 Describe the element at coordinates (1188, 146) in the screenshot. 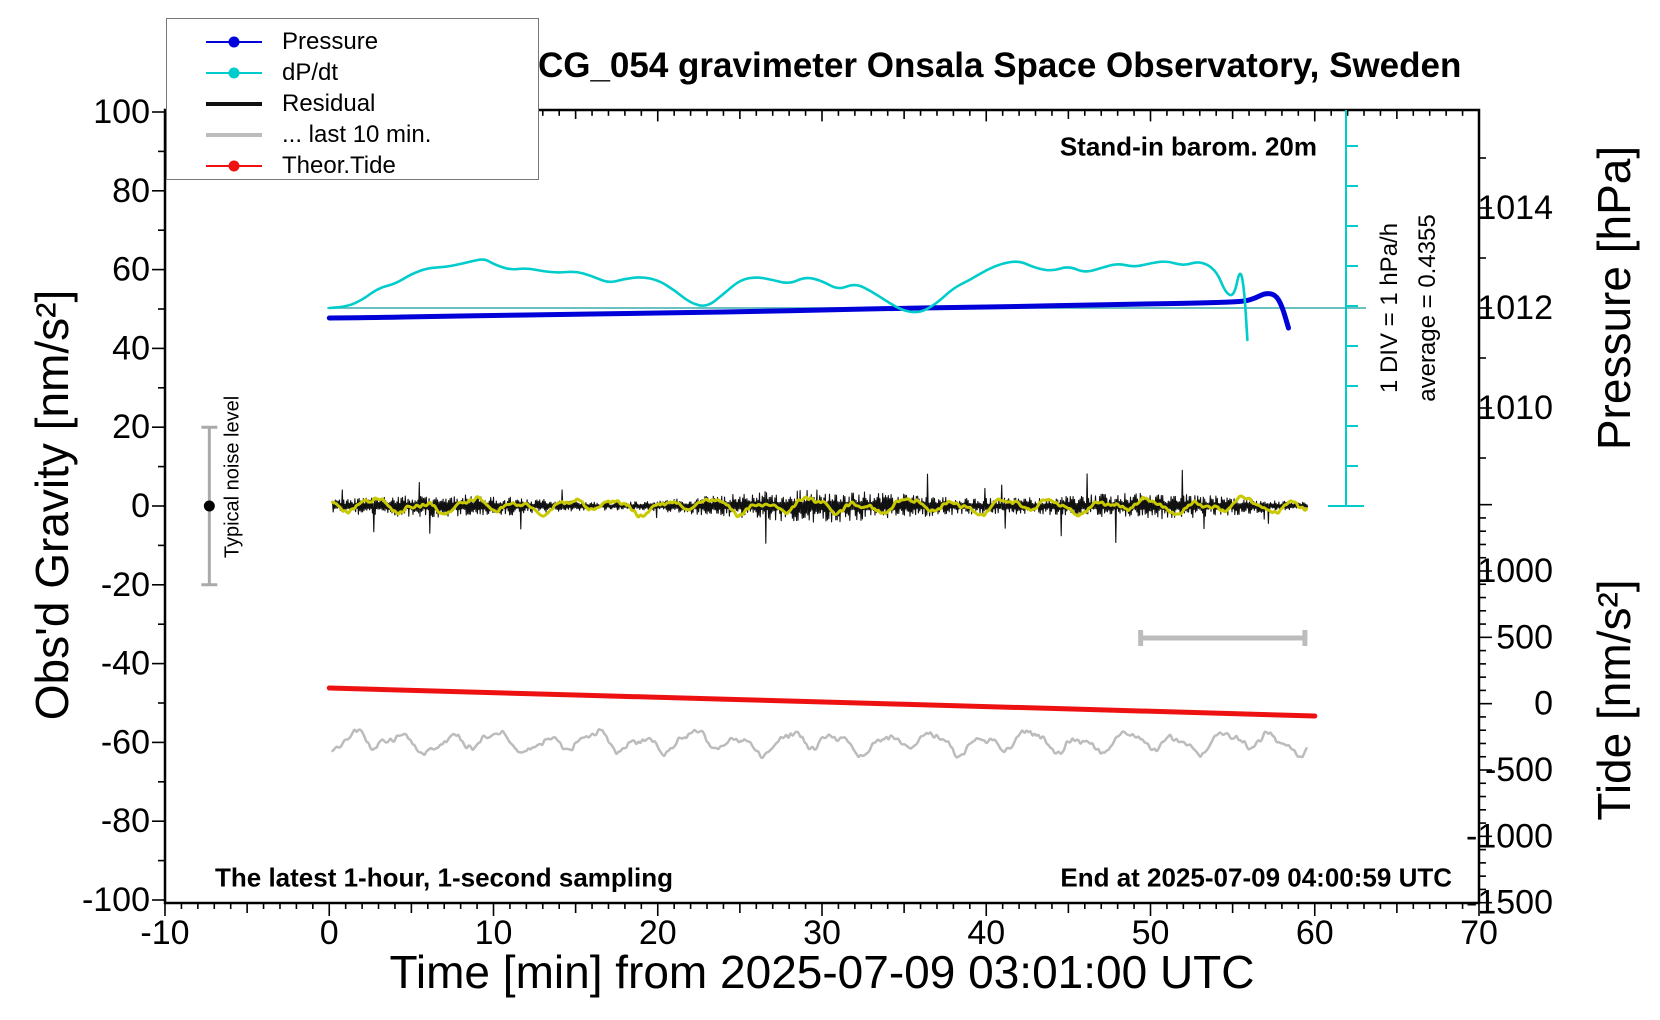

I see `annotation-barometer: Stand-in barom. 20m` at that location.